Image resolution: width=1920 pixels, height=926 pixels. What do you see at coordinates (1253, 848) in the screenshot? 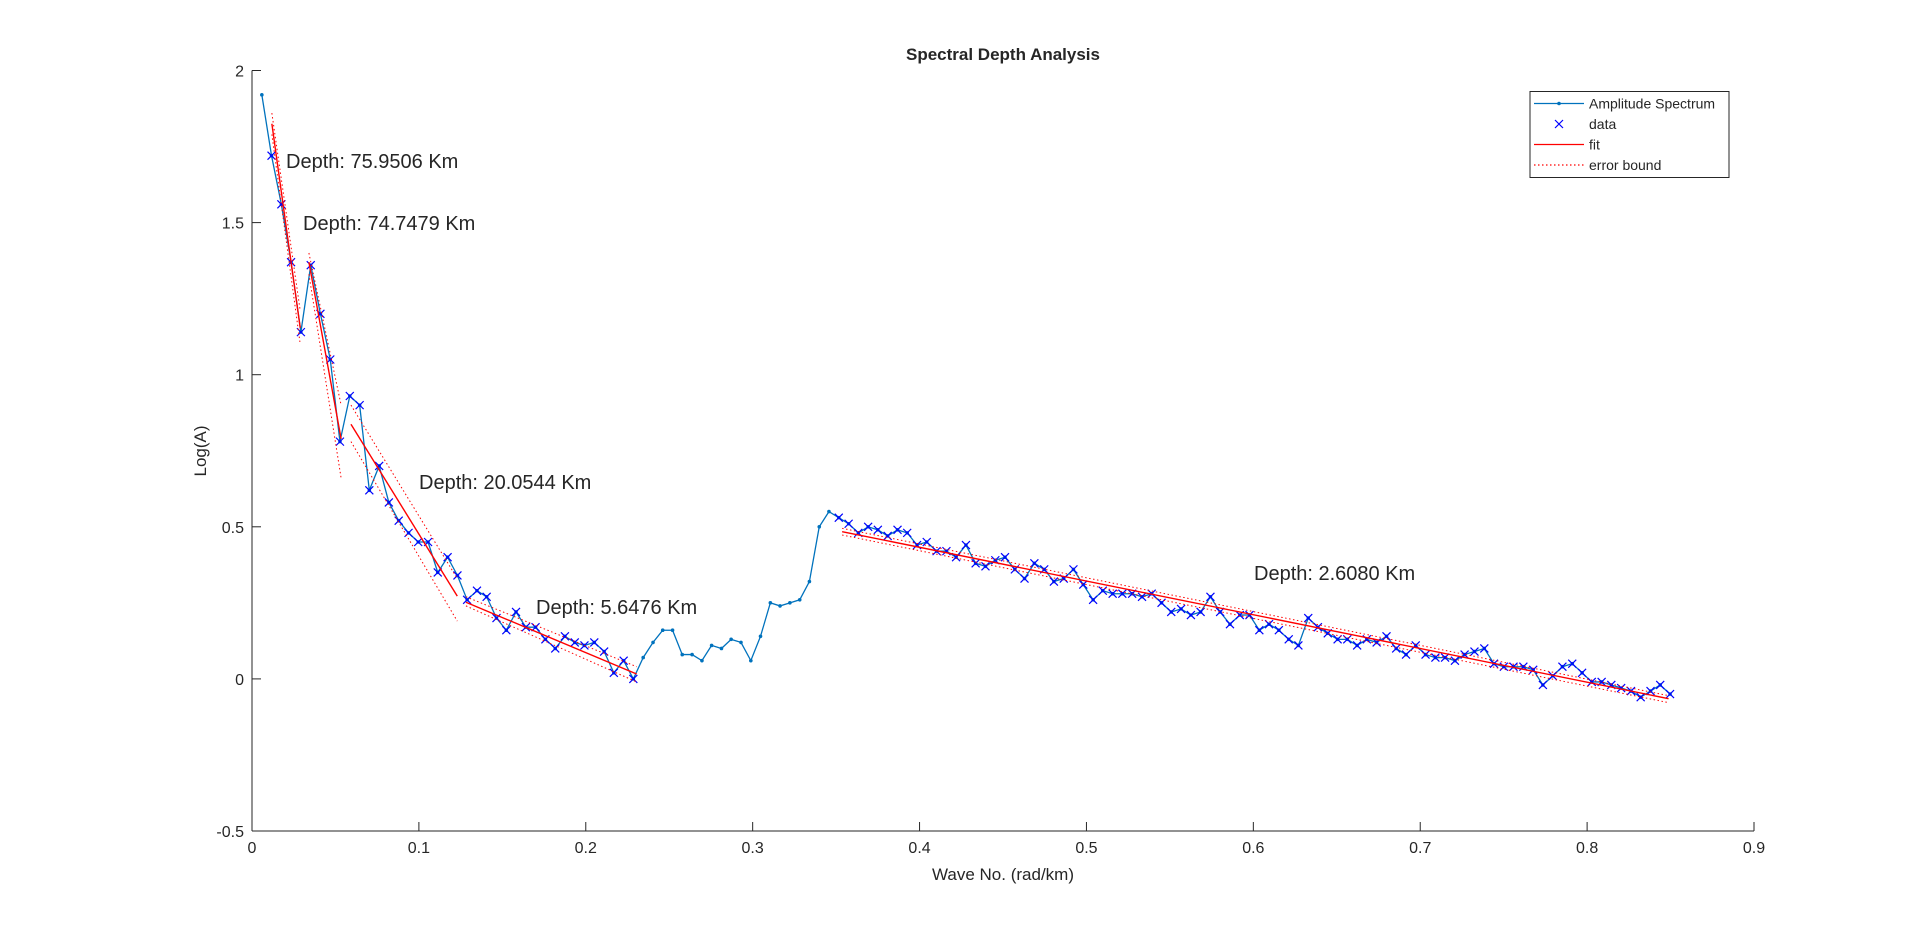
I see `x-tick-label: 0.6` at bounding box center [1253, 848].